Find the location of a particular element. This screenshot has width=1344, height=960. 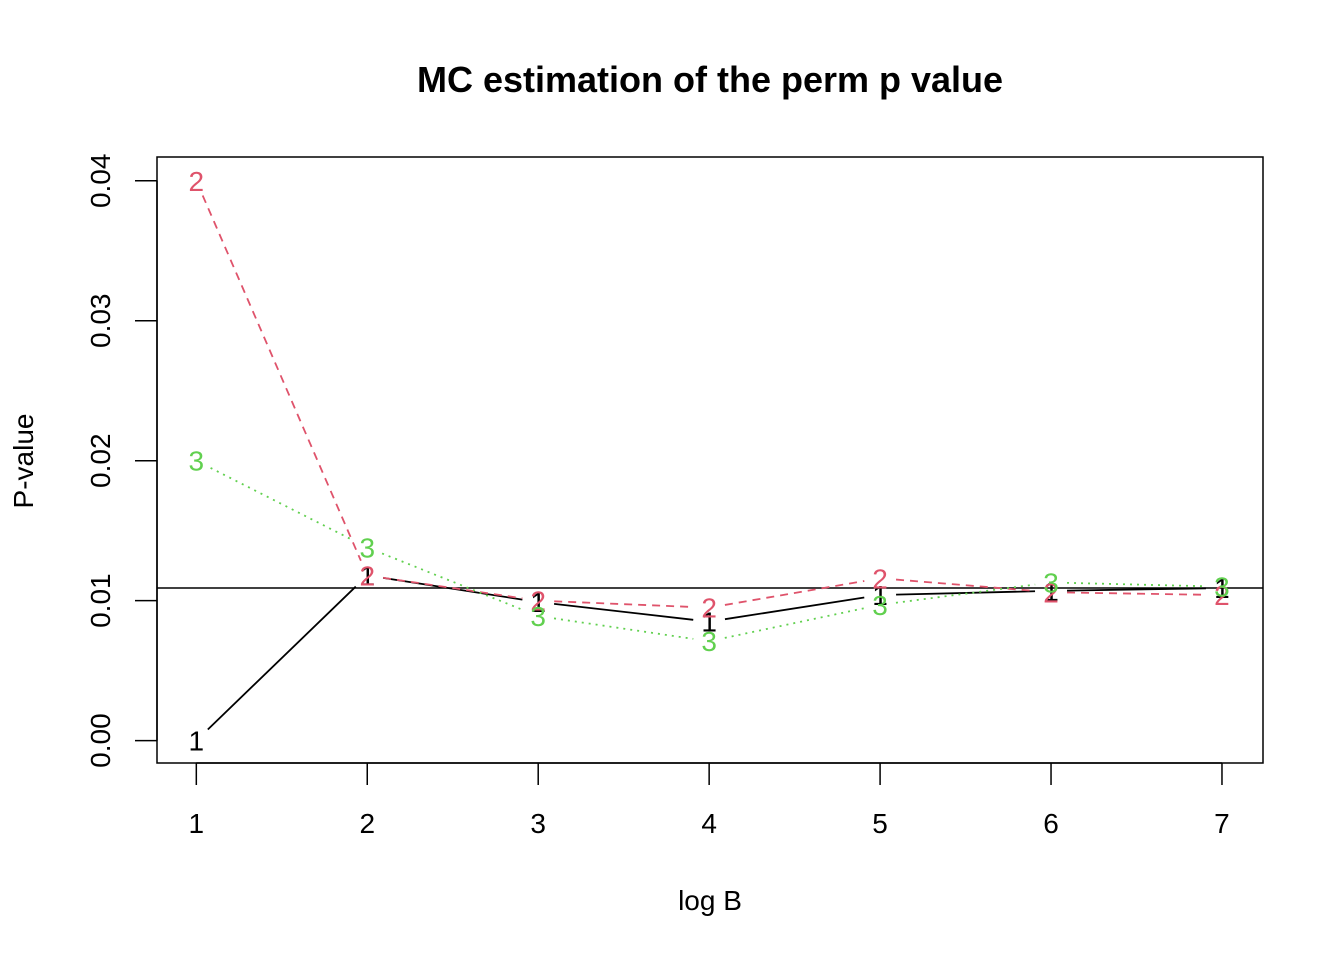

chart-title: MC estimation of the perm p value is located at coordinates (710, 79).